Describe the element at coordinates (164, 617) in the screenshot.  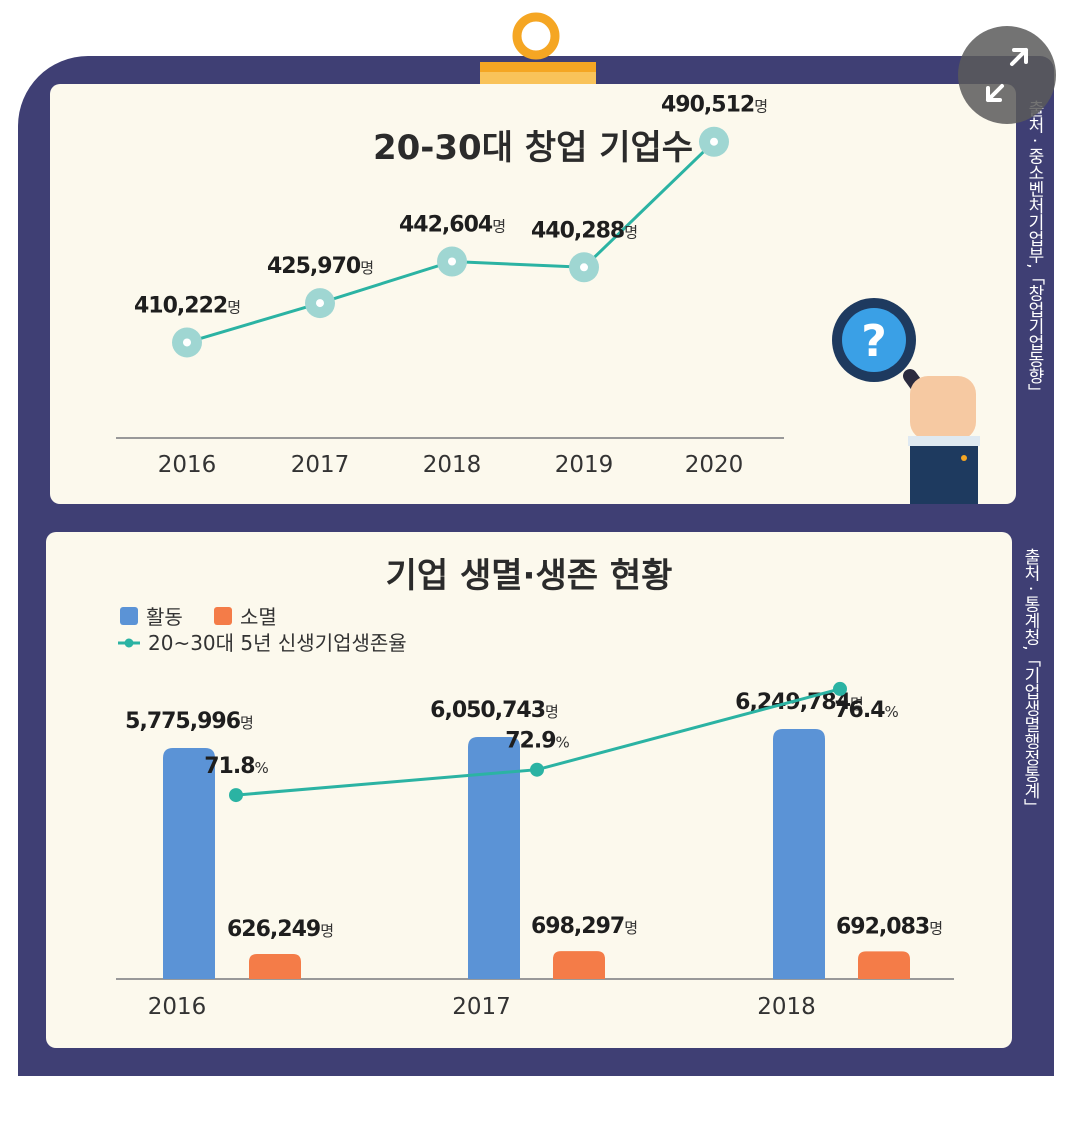
I see `legend-label-active: 활동` at that location.